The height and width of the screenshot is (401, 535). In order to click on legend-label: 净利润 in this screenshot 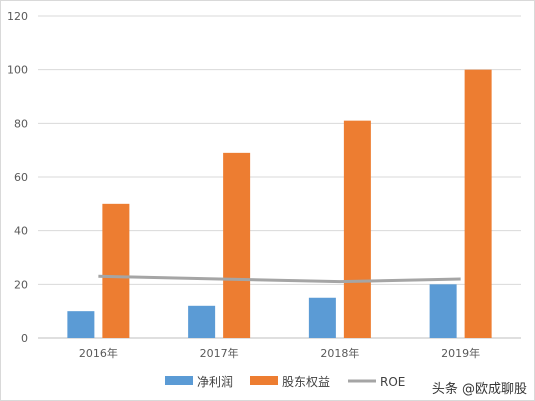, I will do `click(215, 382)`.